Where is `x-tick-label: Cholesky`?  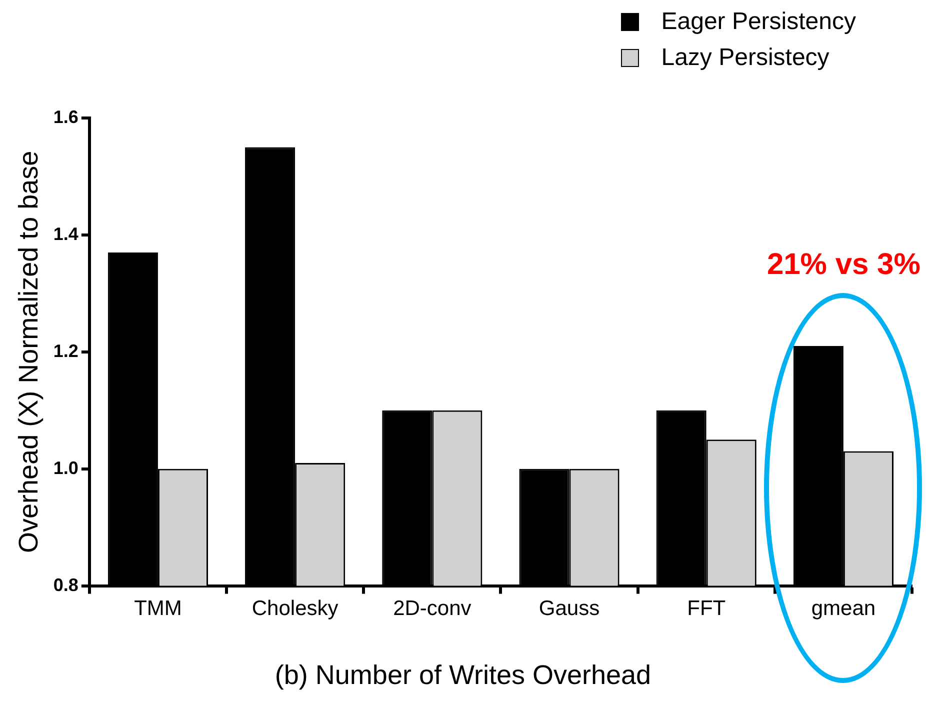 x-tick-label: Cholesky is located at coordinates (295, 608).